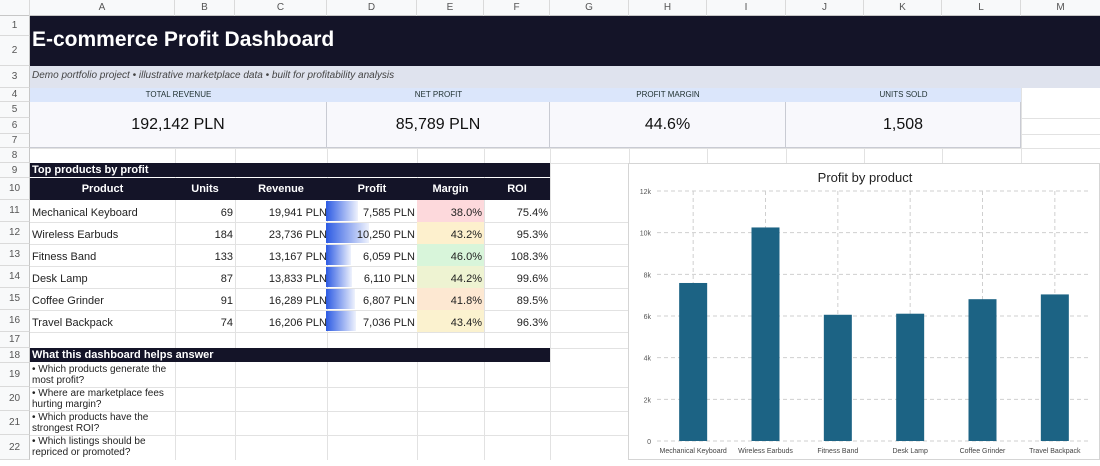  Describe the element at coordinates (389, 279) in the screenshot. I see `cell-profit: 6,110 PLN` at that location.